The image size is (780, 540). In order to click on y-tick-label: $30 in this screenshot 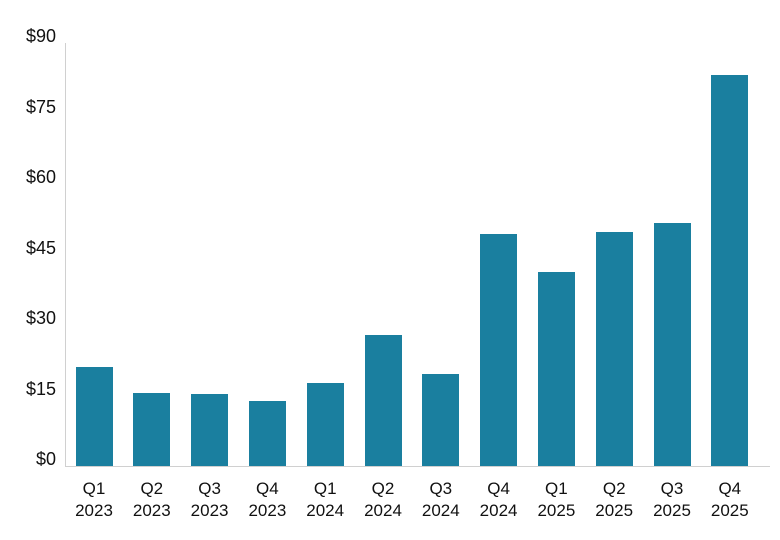, I will do `click(40, 318)`.